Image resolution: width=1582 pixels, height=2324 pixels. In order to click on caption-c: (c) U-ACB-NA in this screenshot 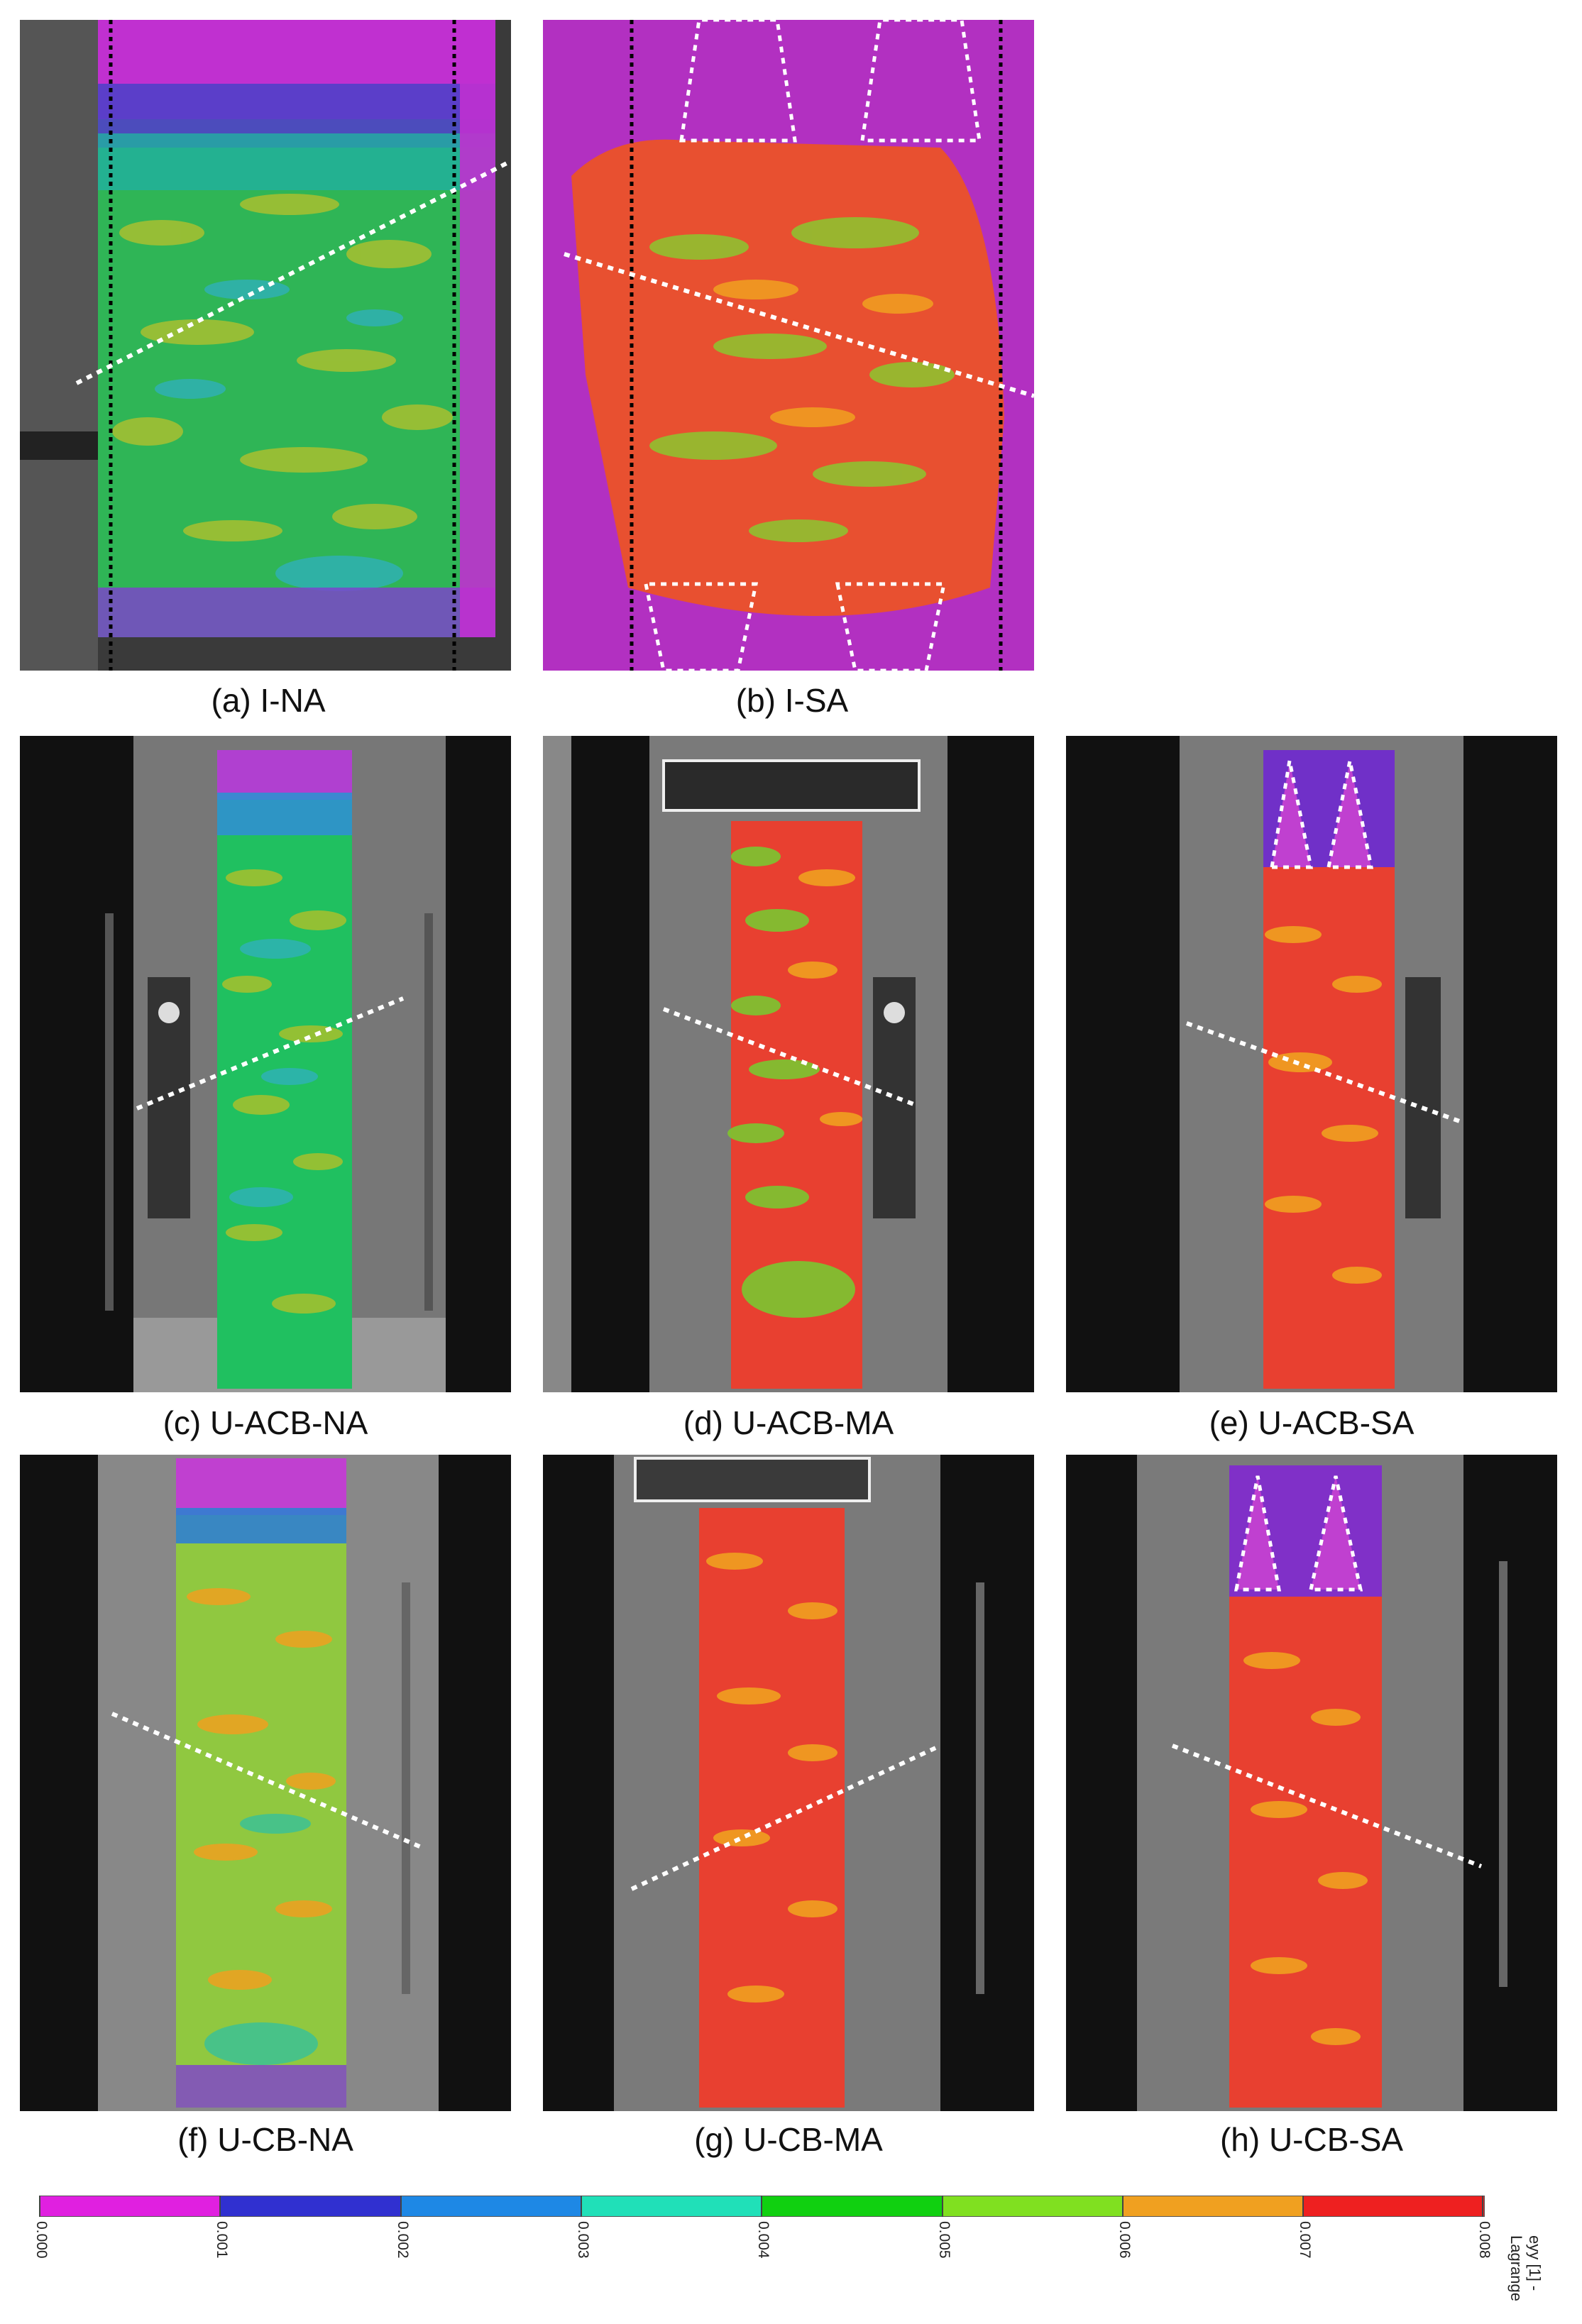, I will do `click(265, 1422)`.